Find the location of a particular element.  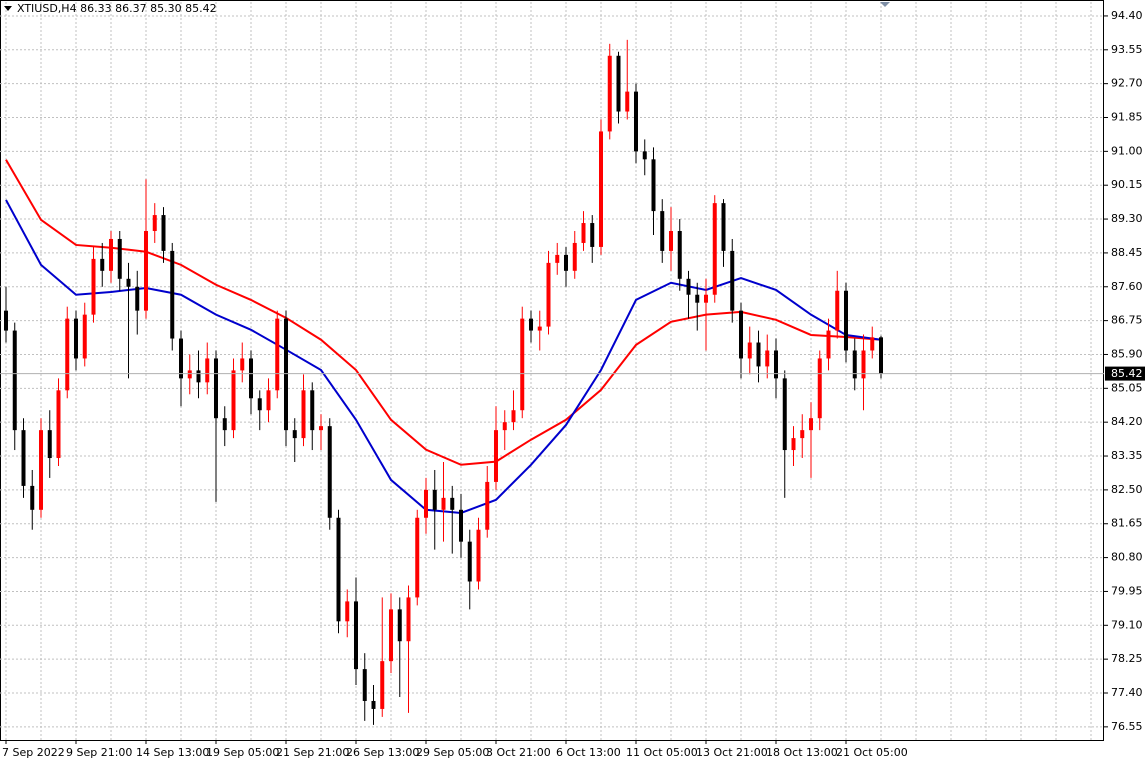

y-tick-label: 87.60 is located at coordinates (1127, 286).